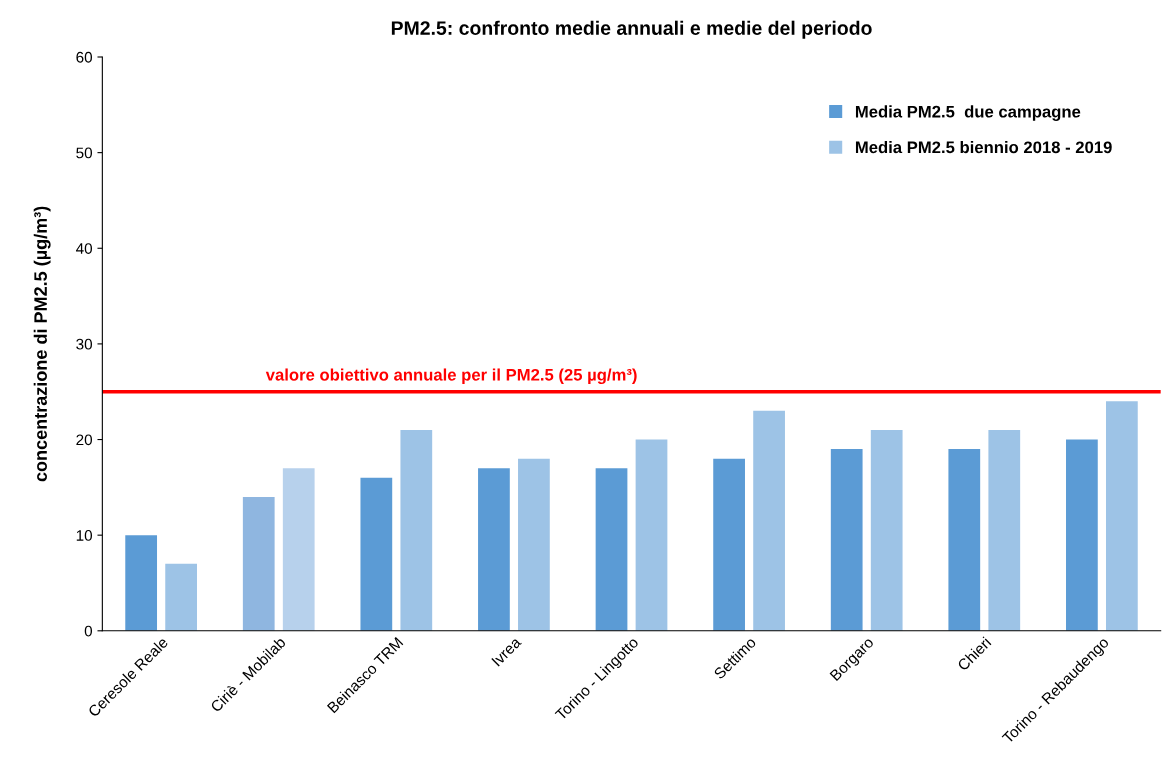  What do you see at coordinates (42, 344) in the screenshot?
I see `y-axis-title: concentrazione di PM2.5 (µg/m³)` at bounding box center [42, 344].